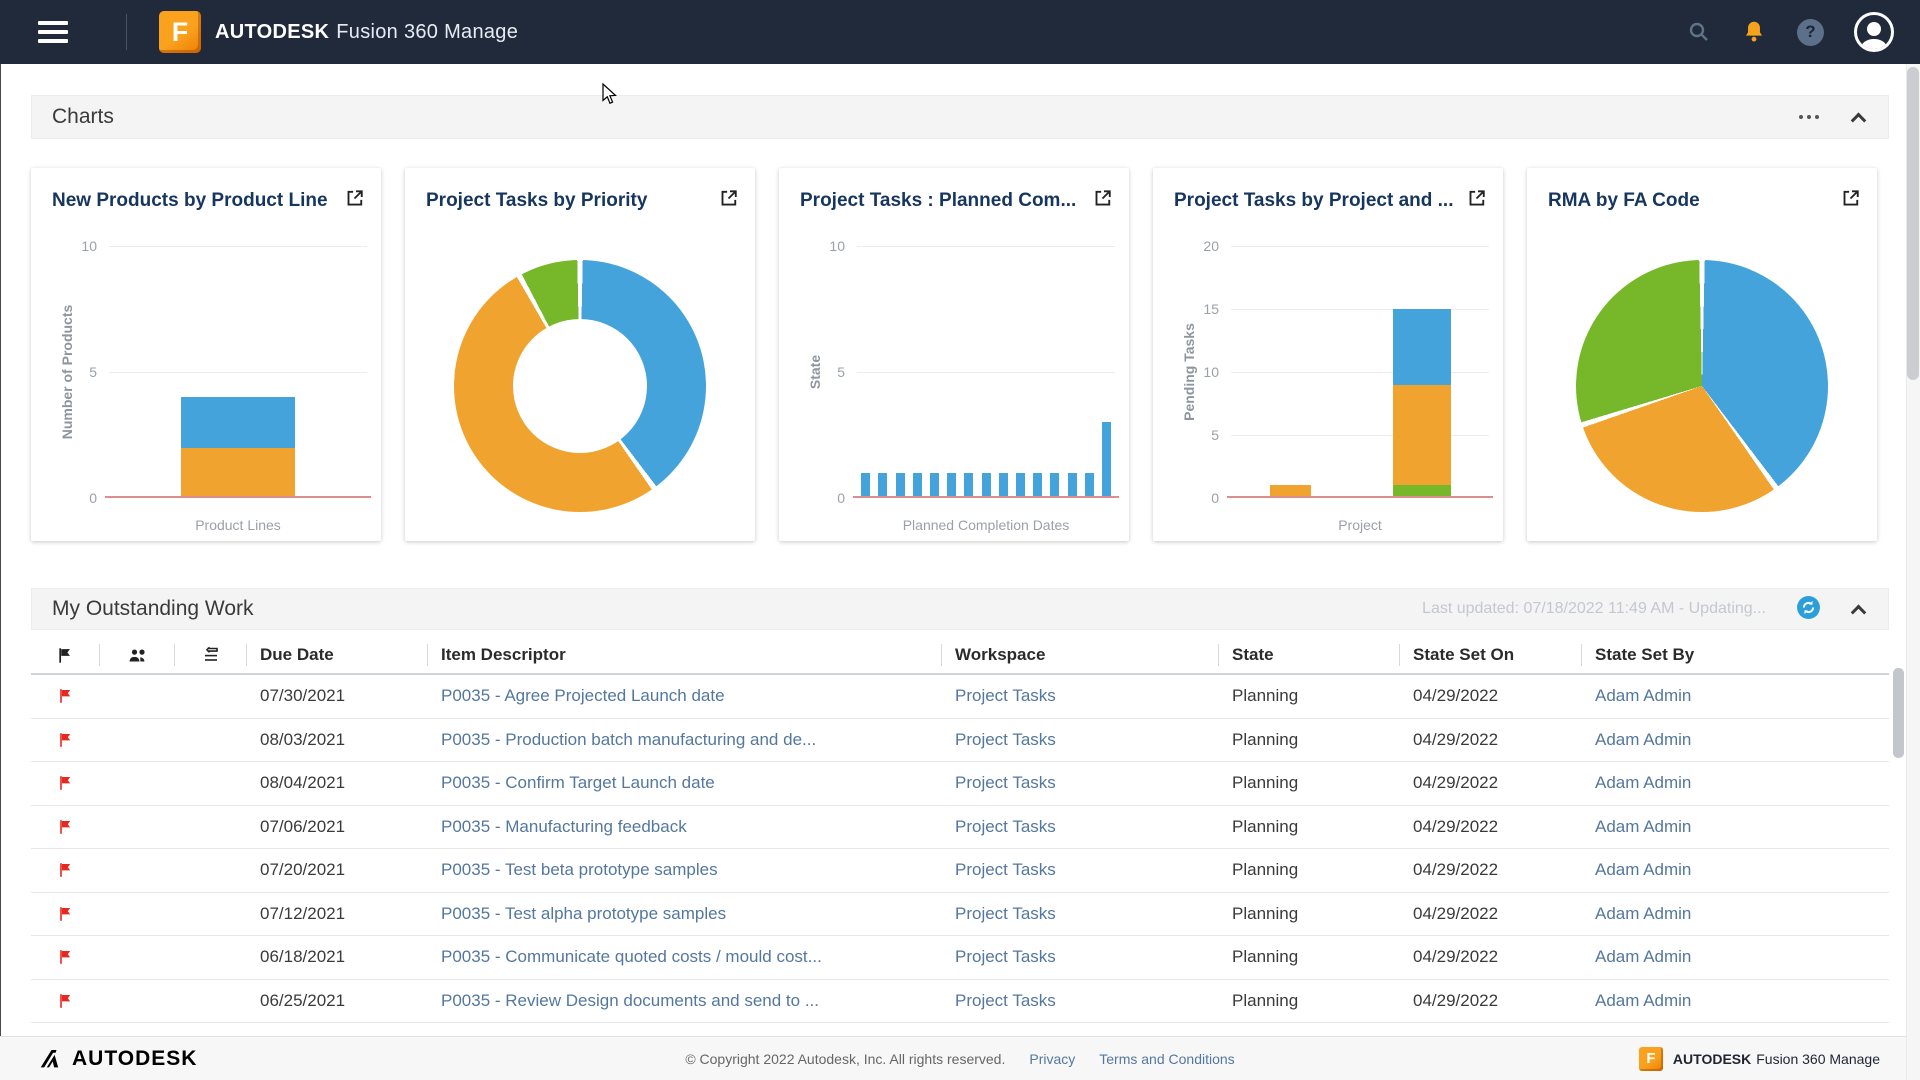 The width and height of the screenshot is (1920, 1080). What do you see at coordinates (1189, 372) in the screenshot?
I see `y-axis-label: Pending Tasks` at bounding box center [1189, 372].